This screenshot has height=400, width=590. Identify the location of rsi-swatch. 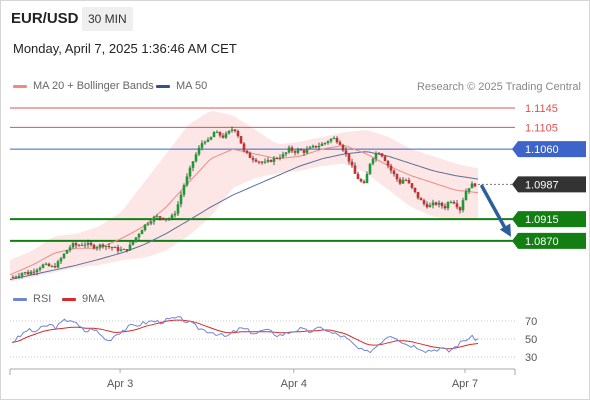
(20, 299).